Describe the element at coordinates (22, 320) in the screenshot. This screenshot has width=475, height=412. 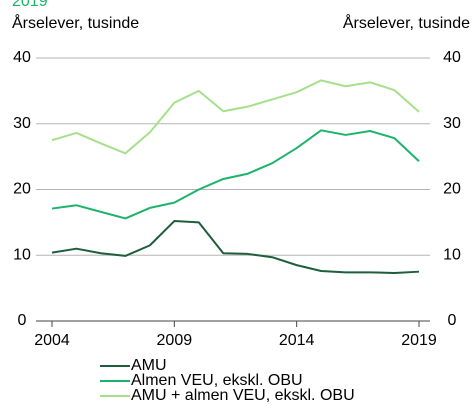
I see `y-tick-label: 0` at that location.